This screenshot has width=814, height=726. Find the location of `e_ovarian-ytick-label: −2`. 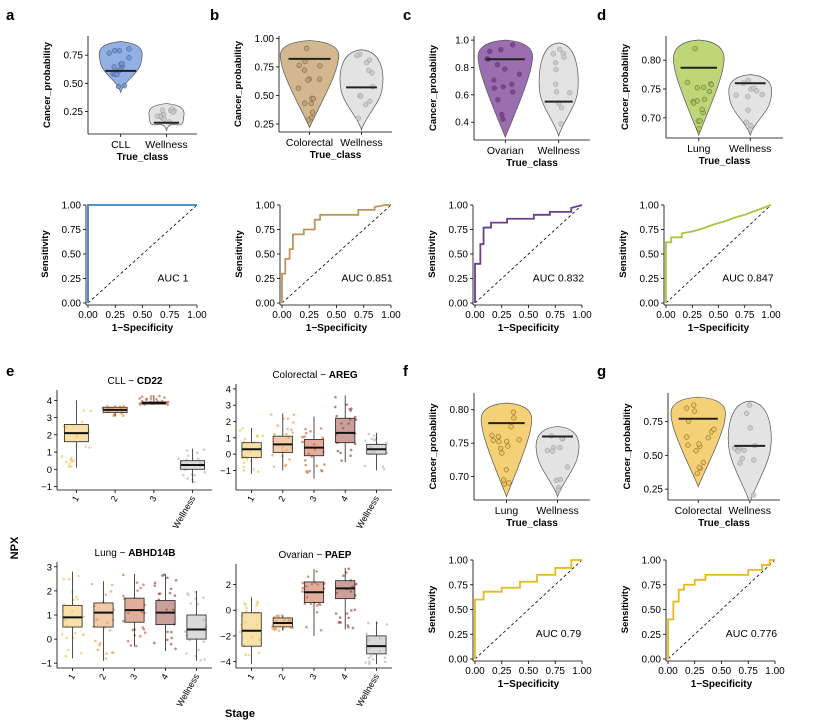

e_ovarian-ytick-label: −2 is located at coordinates (225, 636).